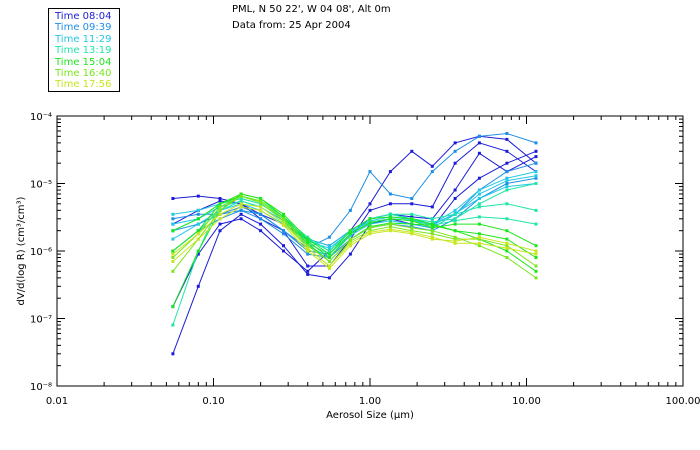 This screenshot has width=700, height=450. I want to click on y-axis-label: dV/d(log R) (cm³/cm³), so click(21, 250).